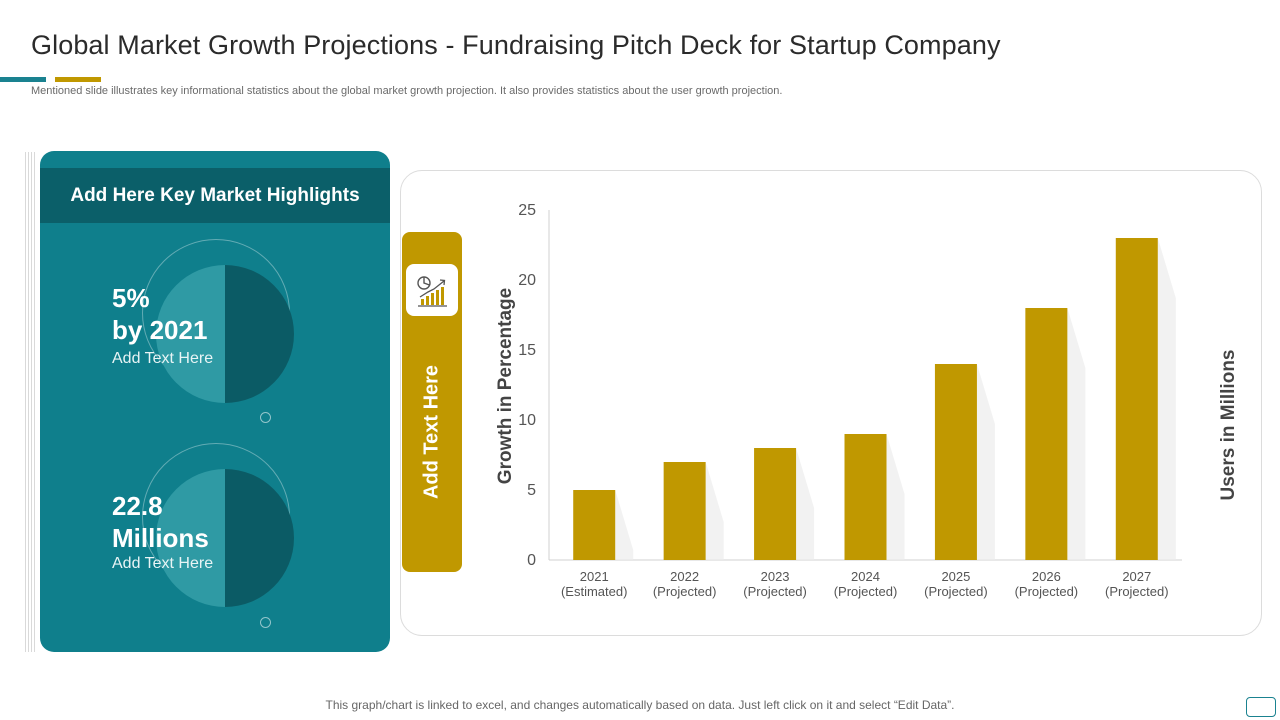  I want to click on y-tick-label: 10, so click(527, 420).